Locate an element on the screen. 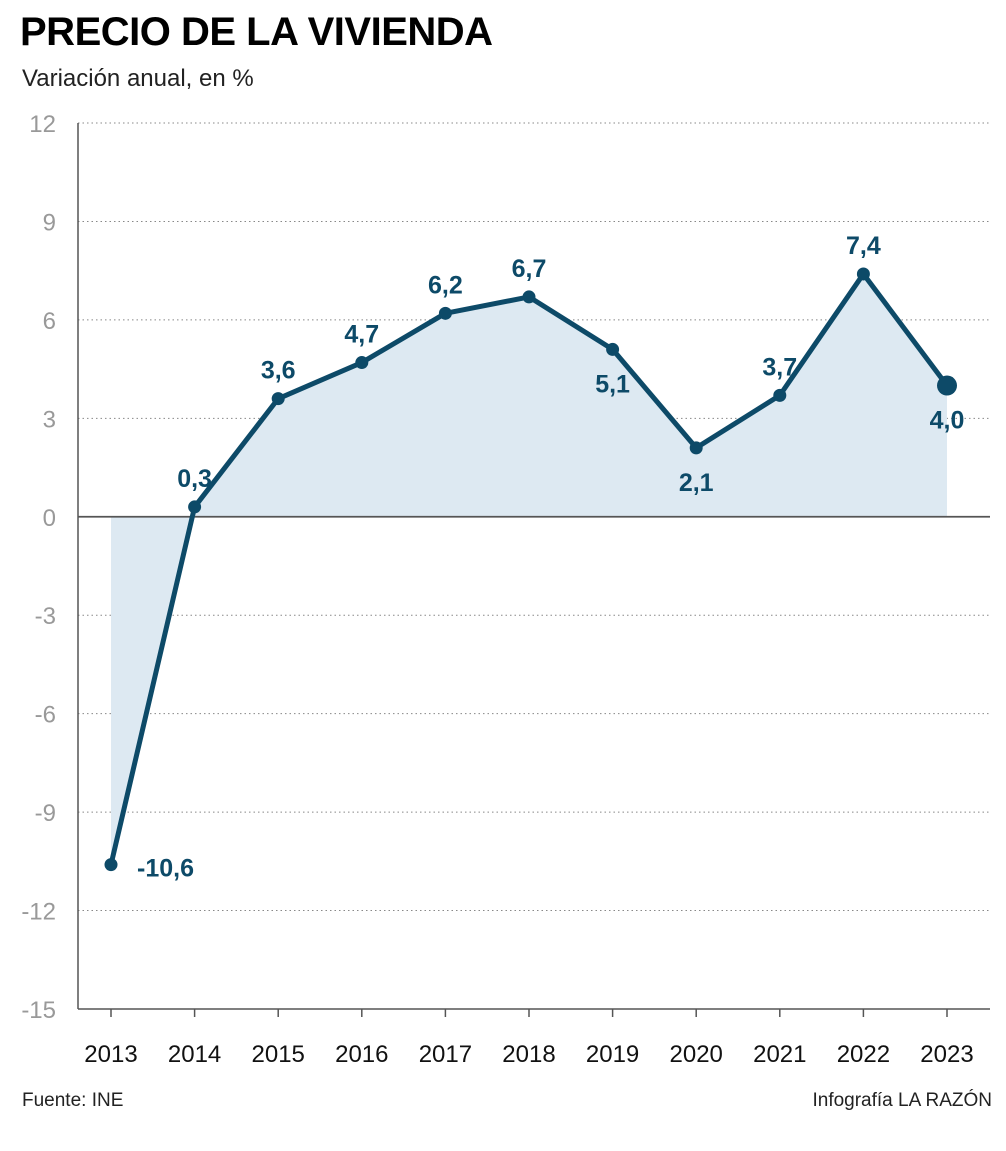 The height and width of the screenshot is (1151, 1006). data-label: -10,6 is located at coordinates (165, 869).